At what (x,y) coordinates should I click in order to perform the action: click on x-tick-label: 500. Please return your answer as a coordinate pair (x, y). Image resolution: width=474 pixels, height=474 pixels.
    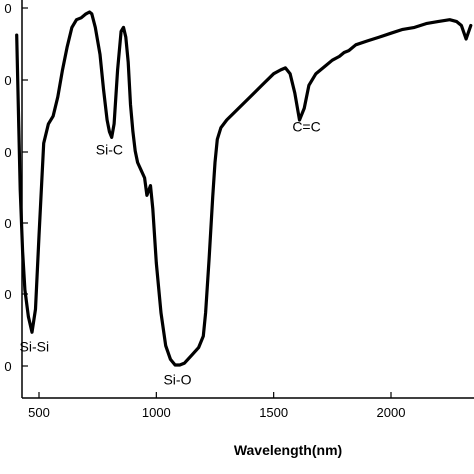
    Looking at the image, I should click on (39, 412).